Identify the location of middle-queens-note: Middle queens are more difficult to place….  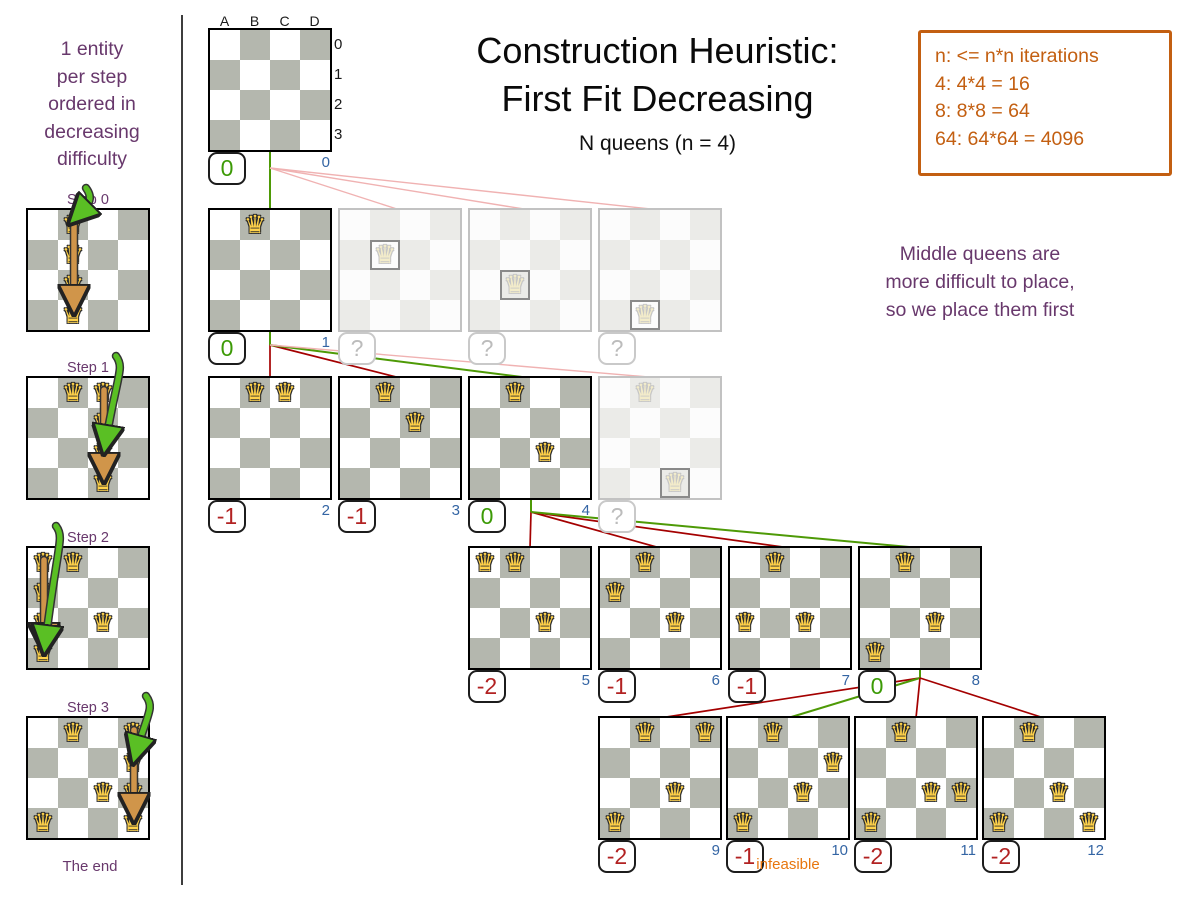
(980, 282).